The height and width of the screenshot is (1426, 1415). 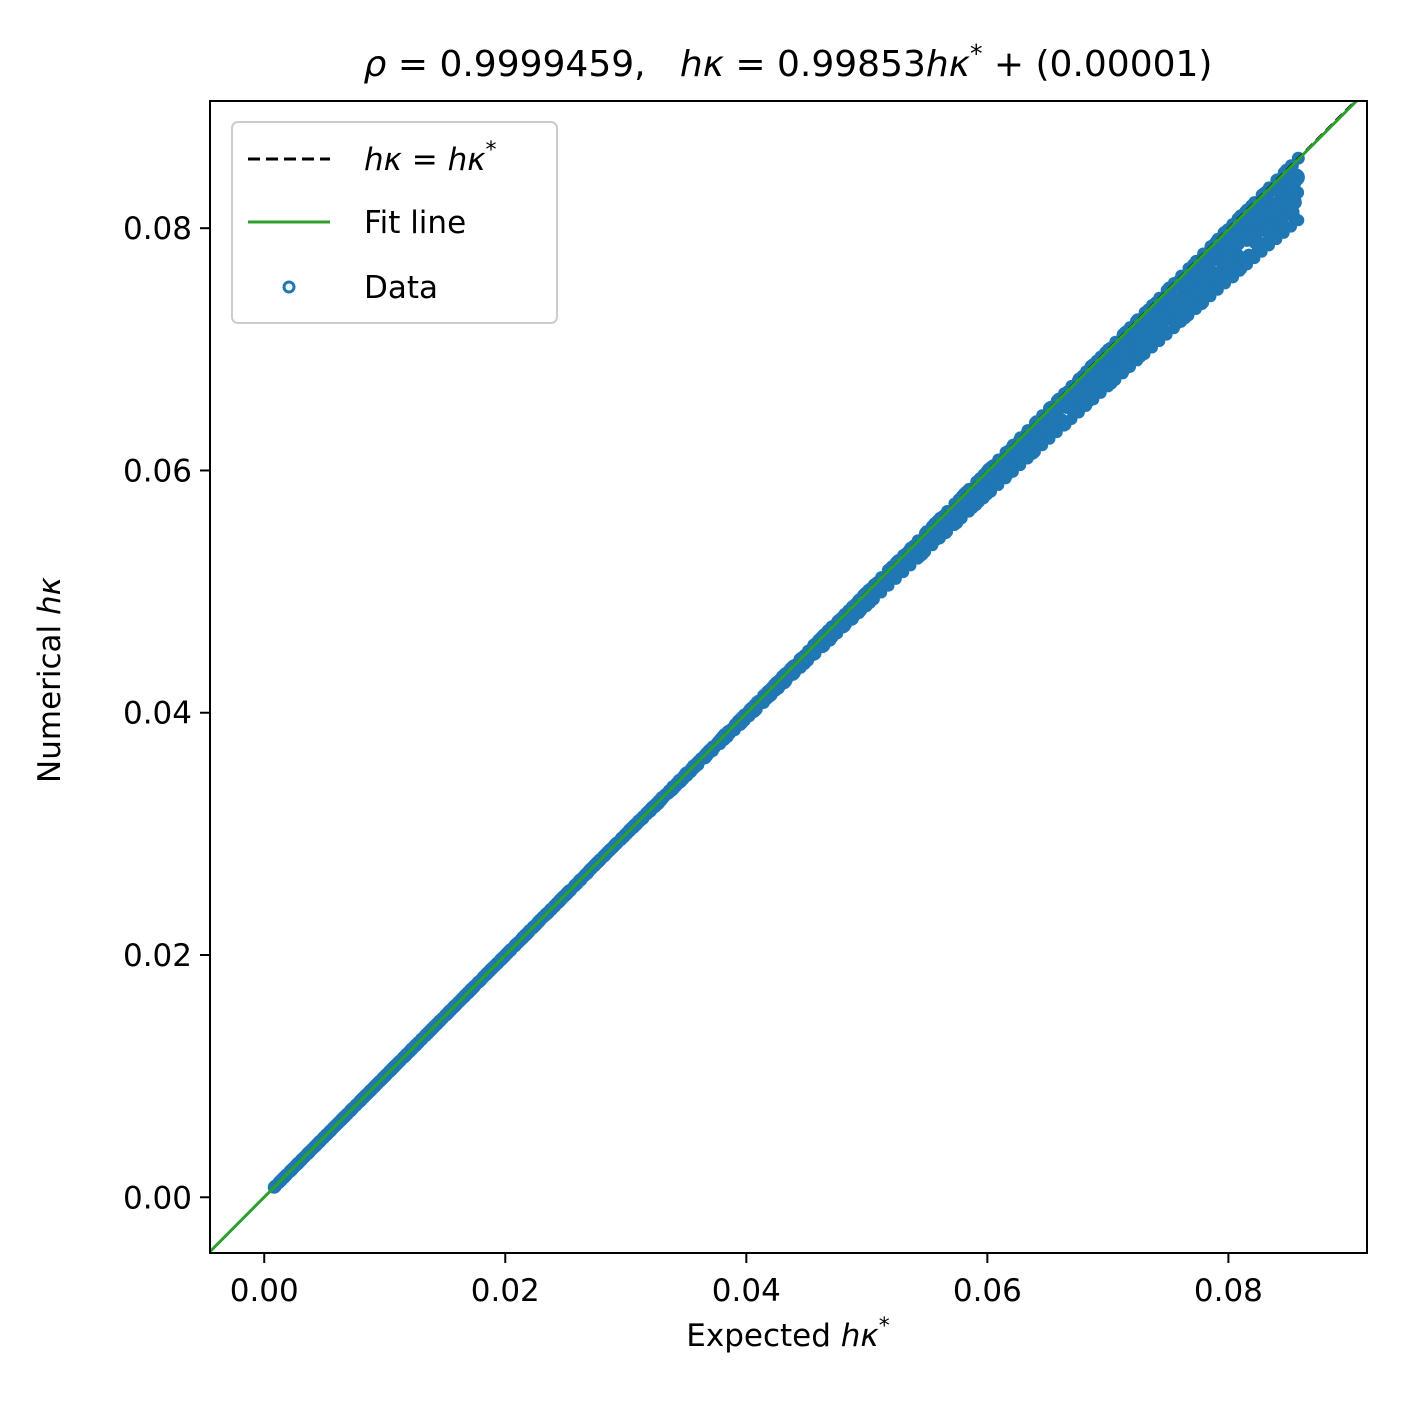 I want to click on title-intercept: + (0.00001), so click(x=1097, y=64).